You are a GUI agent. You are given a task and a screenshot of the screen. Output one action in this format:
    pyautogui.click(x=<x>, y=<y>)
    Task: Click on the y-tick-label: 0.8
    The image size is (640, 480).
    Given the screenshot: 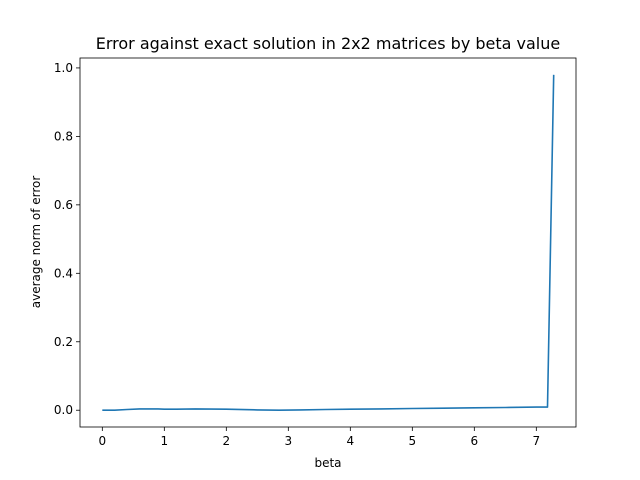 What is the action you would take?
    pyautogui.click(x=63, y=136)
    